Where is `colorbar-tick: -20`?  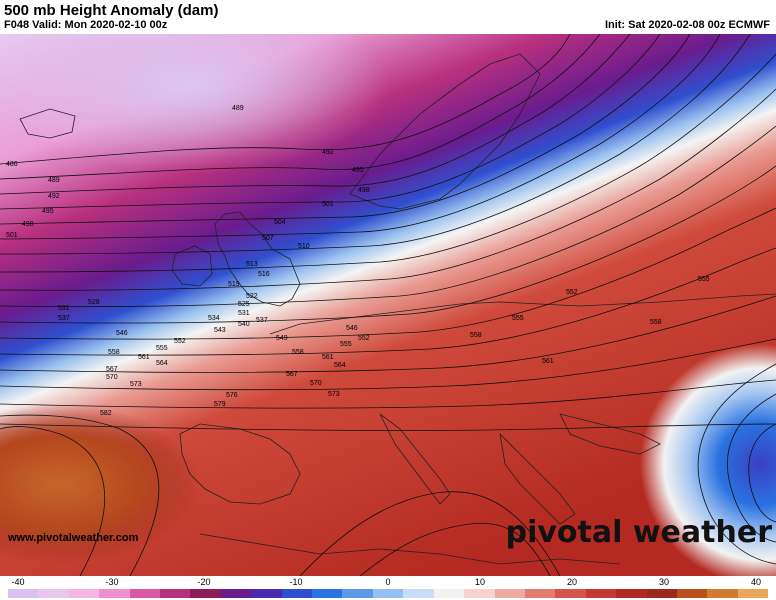 colorbar-tick: -20 is located at coordinates (204, 582).